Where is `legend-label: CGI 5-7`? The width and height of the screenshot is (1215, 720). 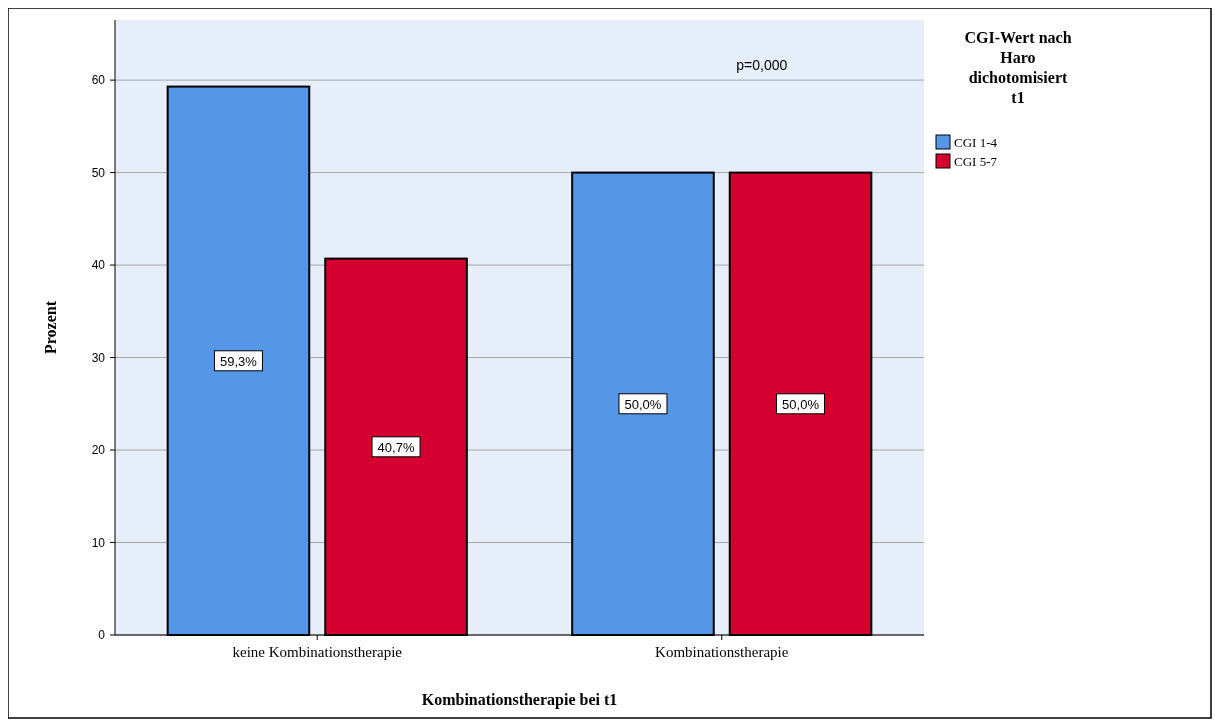
legend-label: CGI 5-7 is located at coordinates (976, 161).